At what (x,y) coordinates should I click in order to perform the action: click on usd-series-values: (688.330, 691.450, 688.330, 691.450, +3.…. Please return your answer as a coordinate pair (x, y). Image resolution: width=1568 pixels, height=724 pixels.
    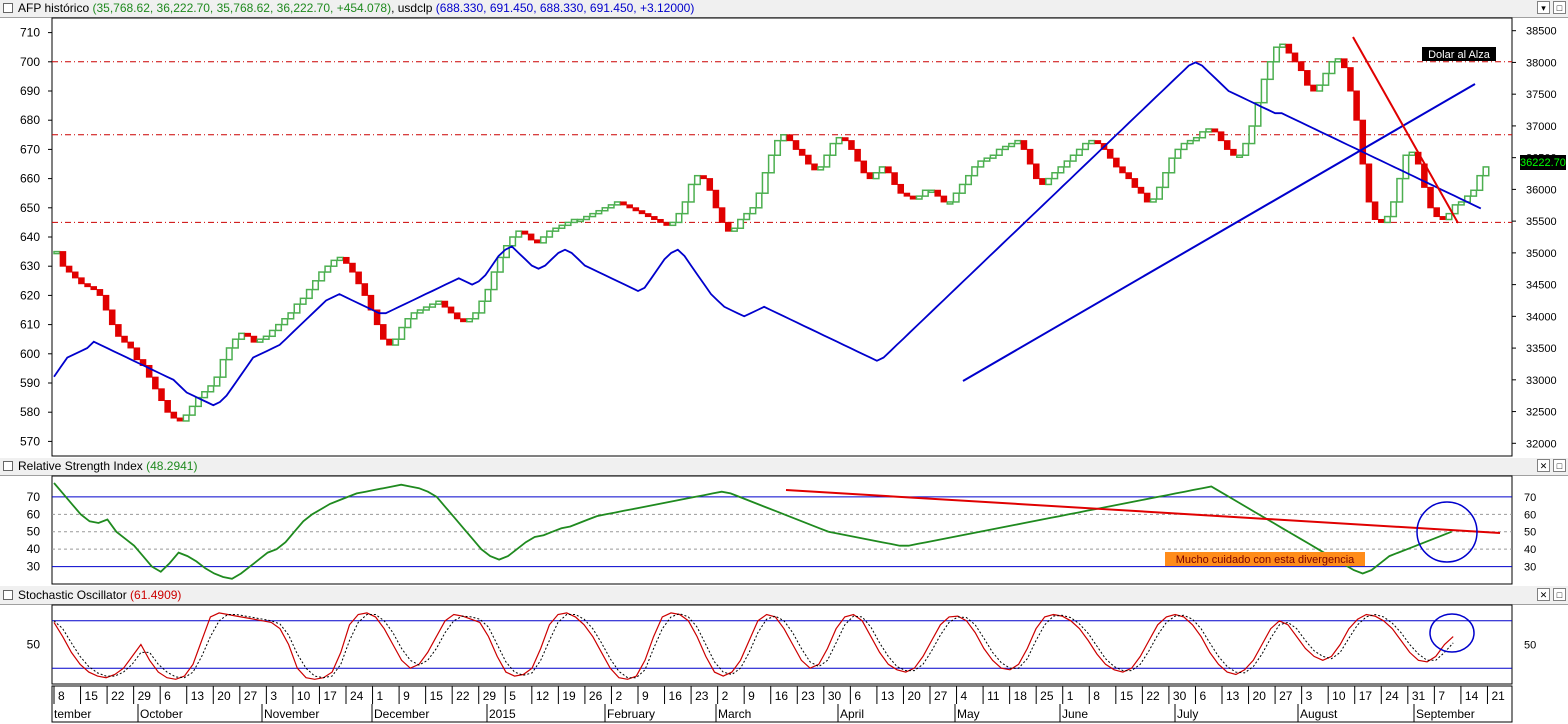
    Looking at the image, I should click on (565, 8).